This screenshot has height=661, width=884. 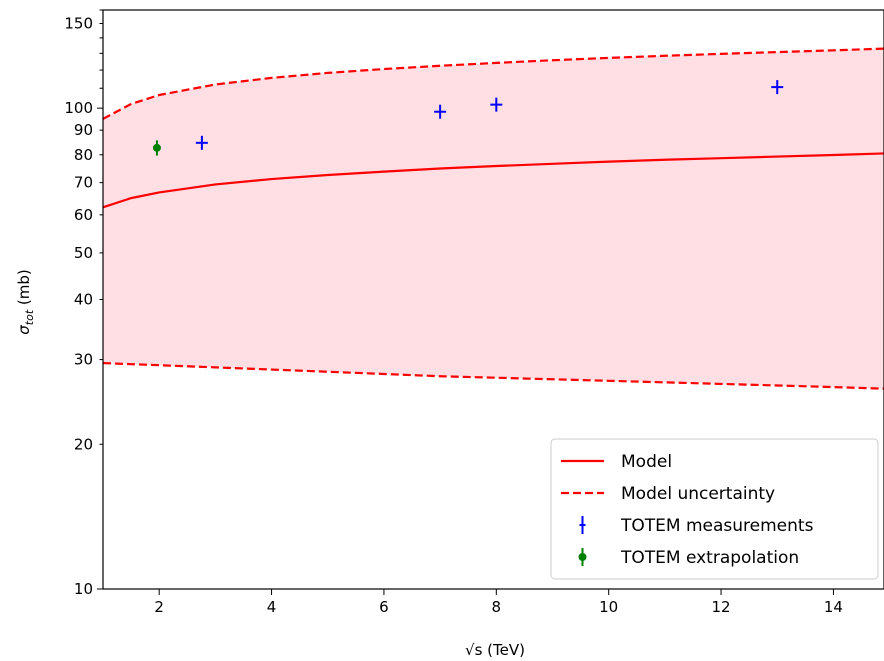 I want to click on y-tick-label: 20, so click(x=83, y=444).